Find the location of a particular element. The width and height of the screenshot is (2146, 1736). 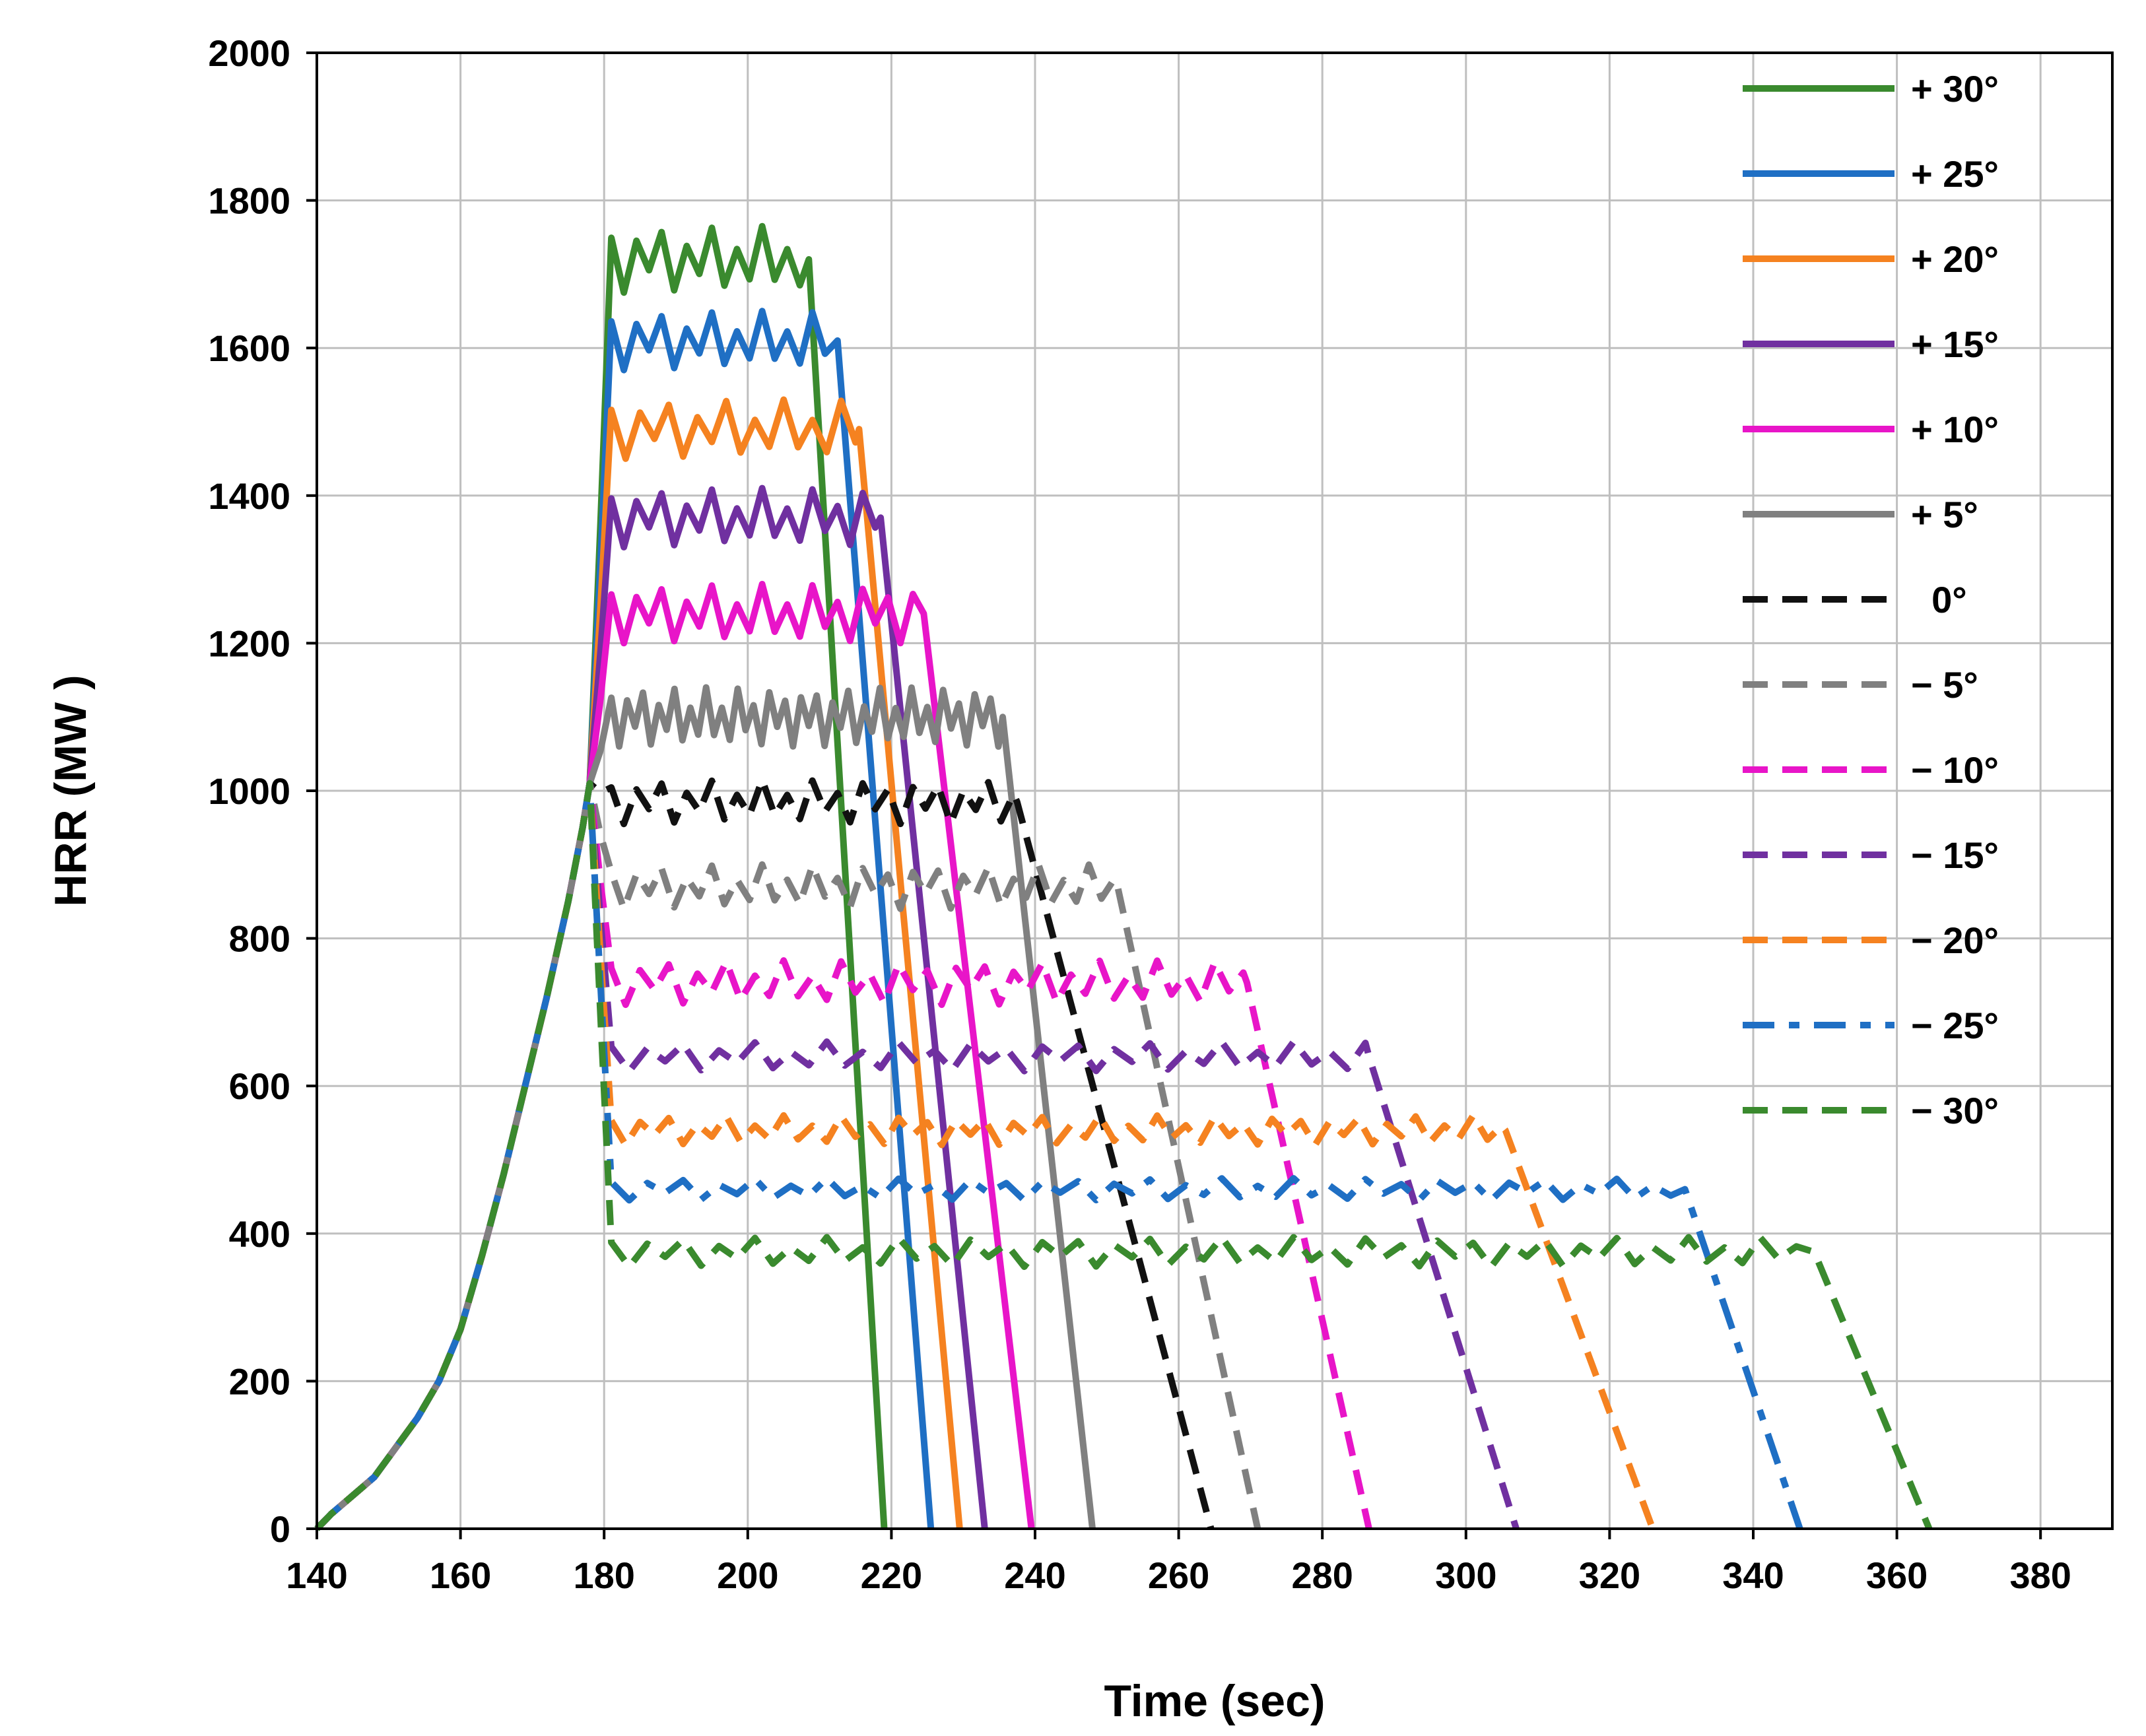

y-tick-label: 400 is located at coordinates (259, 1234).